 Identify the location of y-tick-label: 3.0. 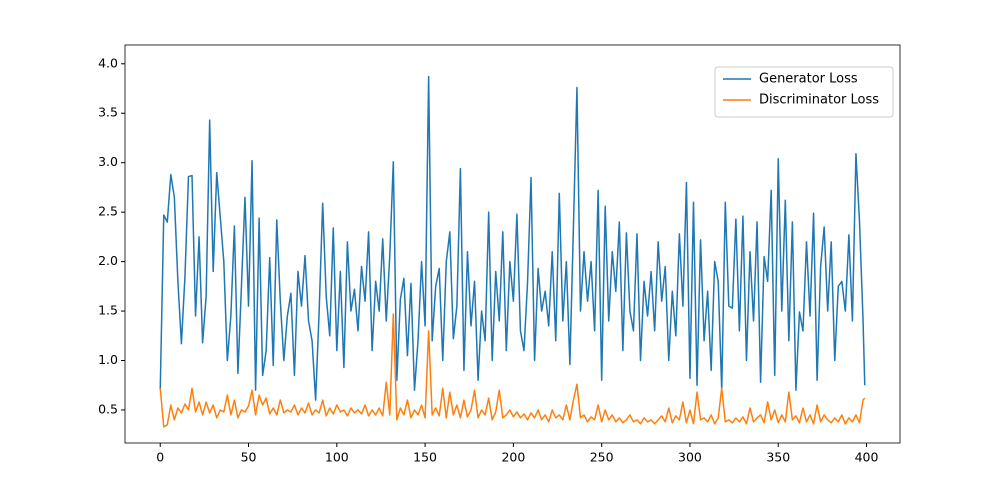
(108, 161).